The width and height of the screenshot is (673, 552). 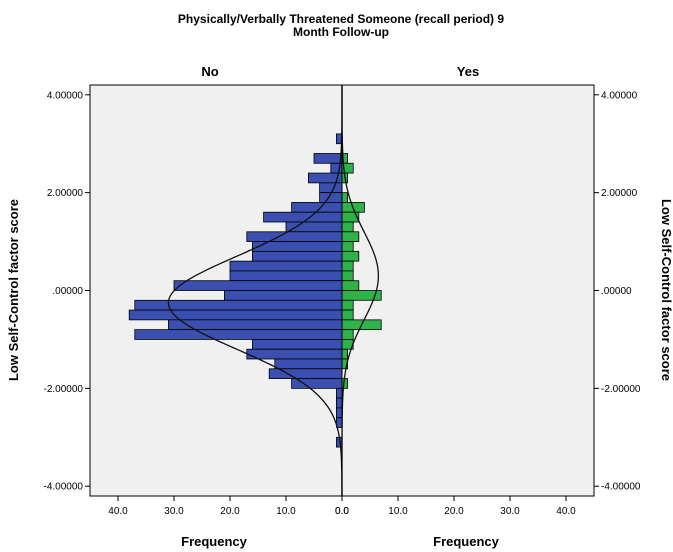 What do you see at coordinates (454, 511) in the screenshot?
I see `x-tick-label-right: 20.0` at bounding box center [454, 511].